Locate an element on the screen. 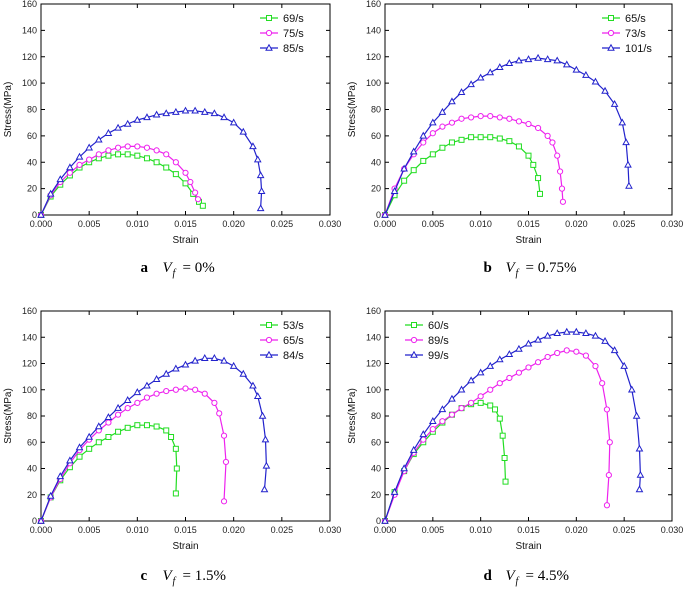 This screenshot has width=685, height=589. x-tick-label: 0.020 is located at coordinates (576, 530).